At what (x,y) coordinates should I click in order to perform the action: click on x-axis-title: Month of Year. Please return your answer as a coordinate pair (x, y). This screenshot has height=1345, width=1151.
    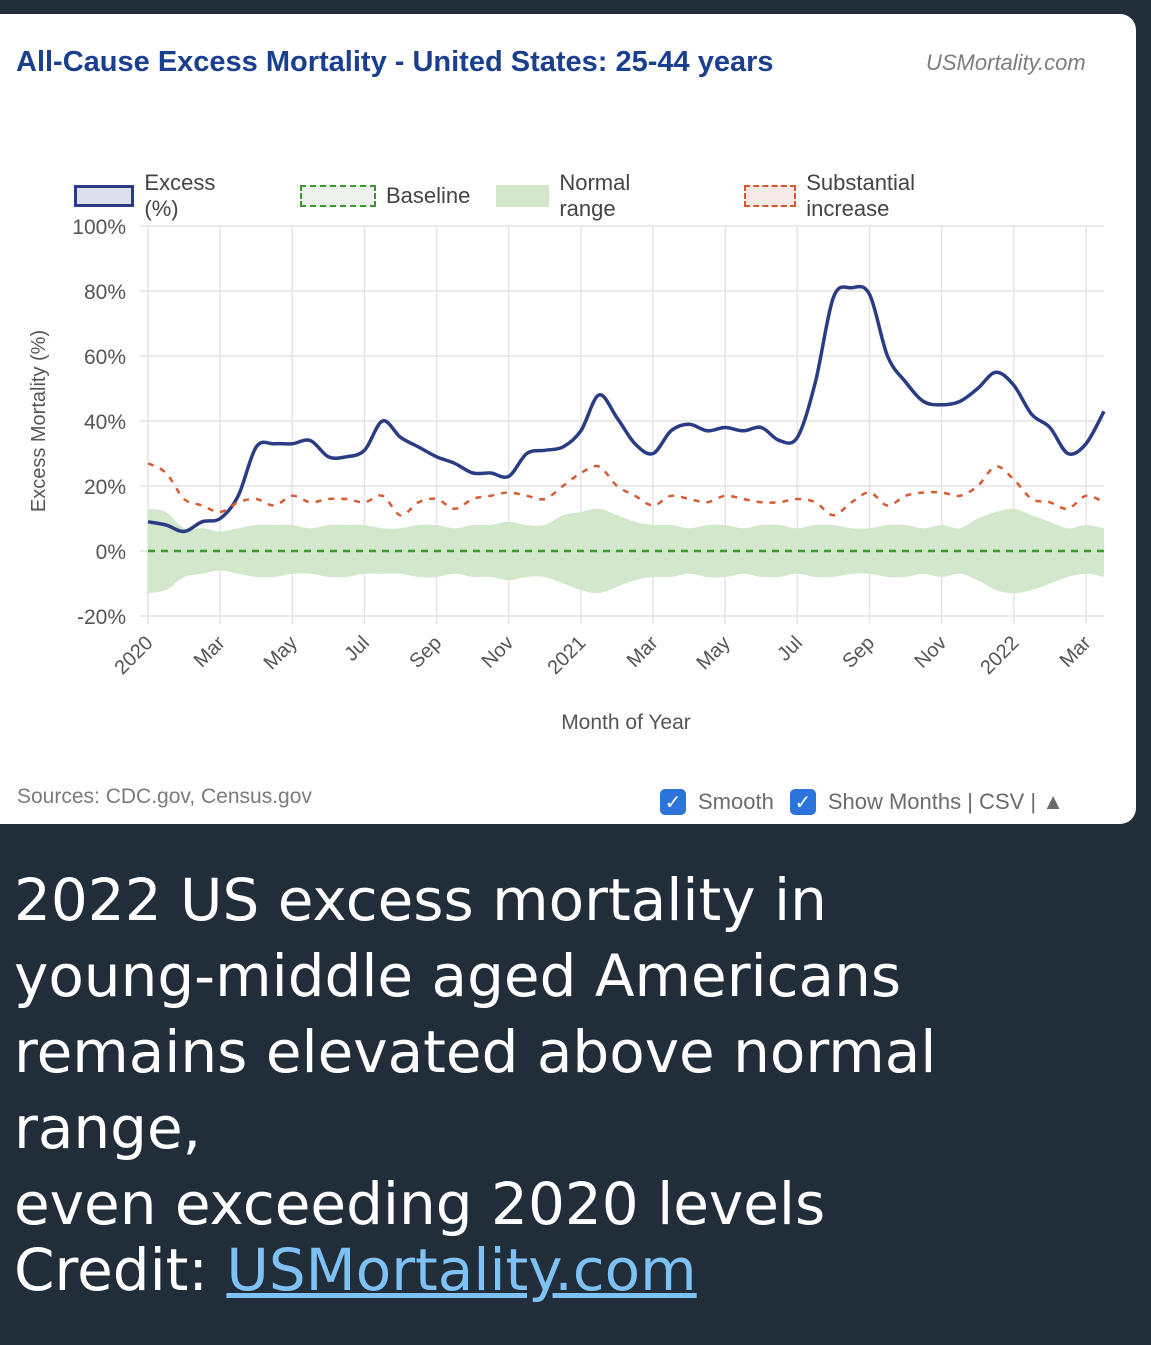
    Looking at the image, I should click on (626, 722).